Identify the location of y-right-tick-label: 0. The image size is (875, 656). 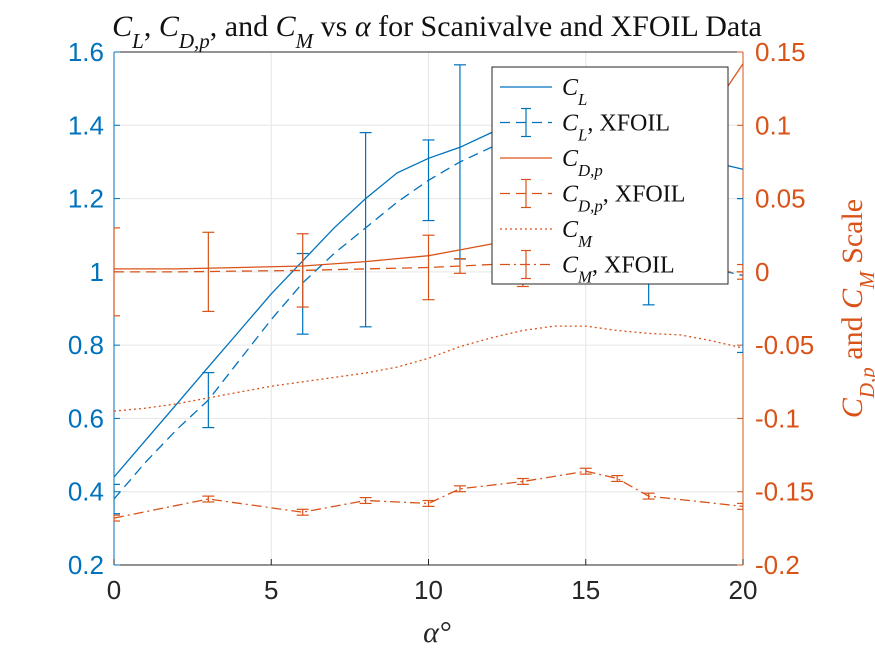
(762, 272).